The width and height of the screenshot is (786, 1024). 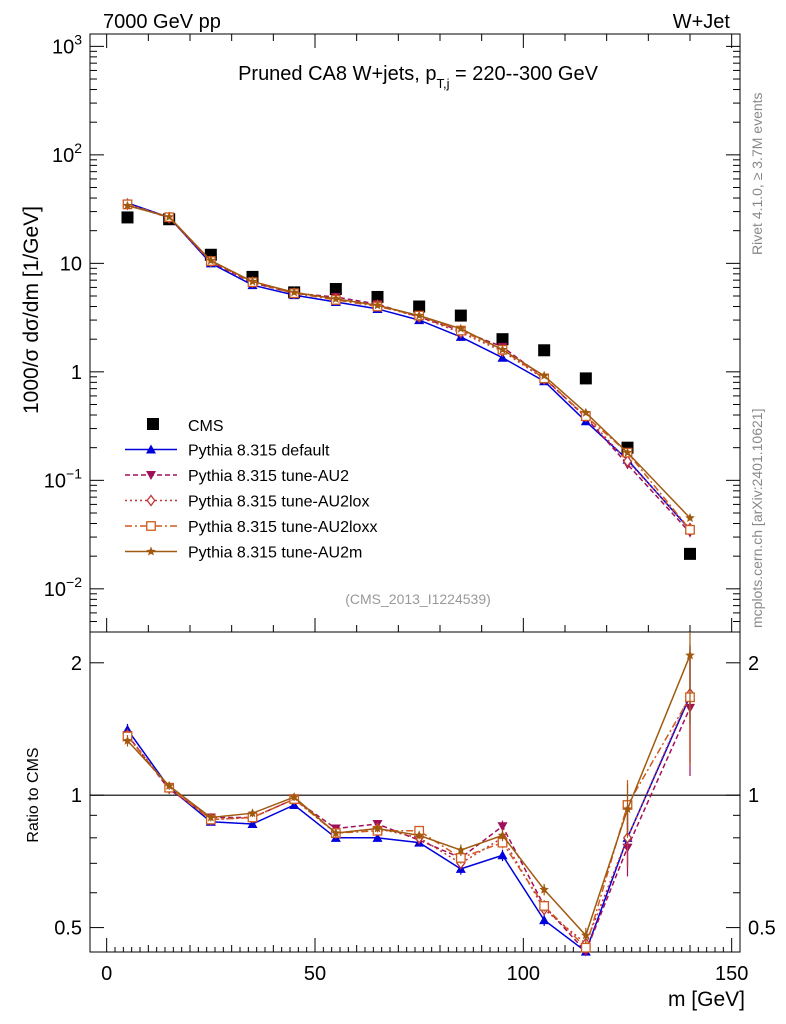 What do you see at coordinates (524, 74) in the screenshot?
I see `title-tail: = 220--300 GeV` at bounding box center [524, 74].